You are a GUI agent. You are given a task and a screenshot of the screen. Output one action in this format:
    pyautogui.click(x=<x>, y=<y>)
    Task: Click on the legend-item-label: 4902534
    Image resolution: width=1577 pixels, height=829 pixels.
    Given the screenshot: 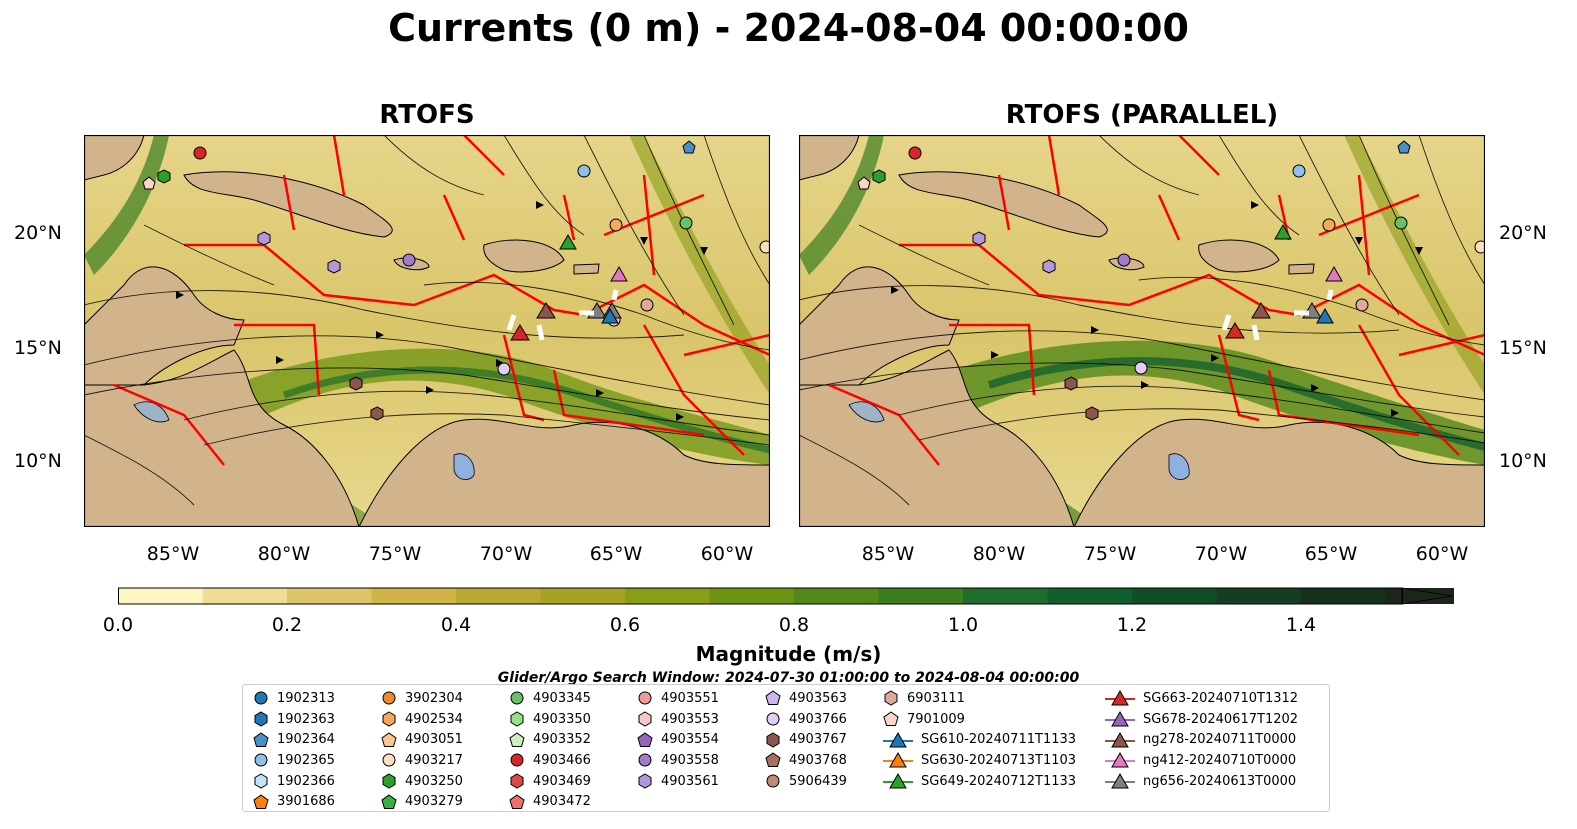 What is the action you would take?
    pyautogui.click(x=434, y=719)
    